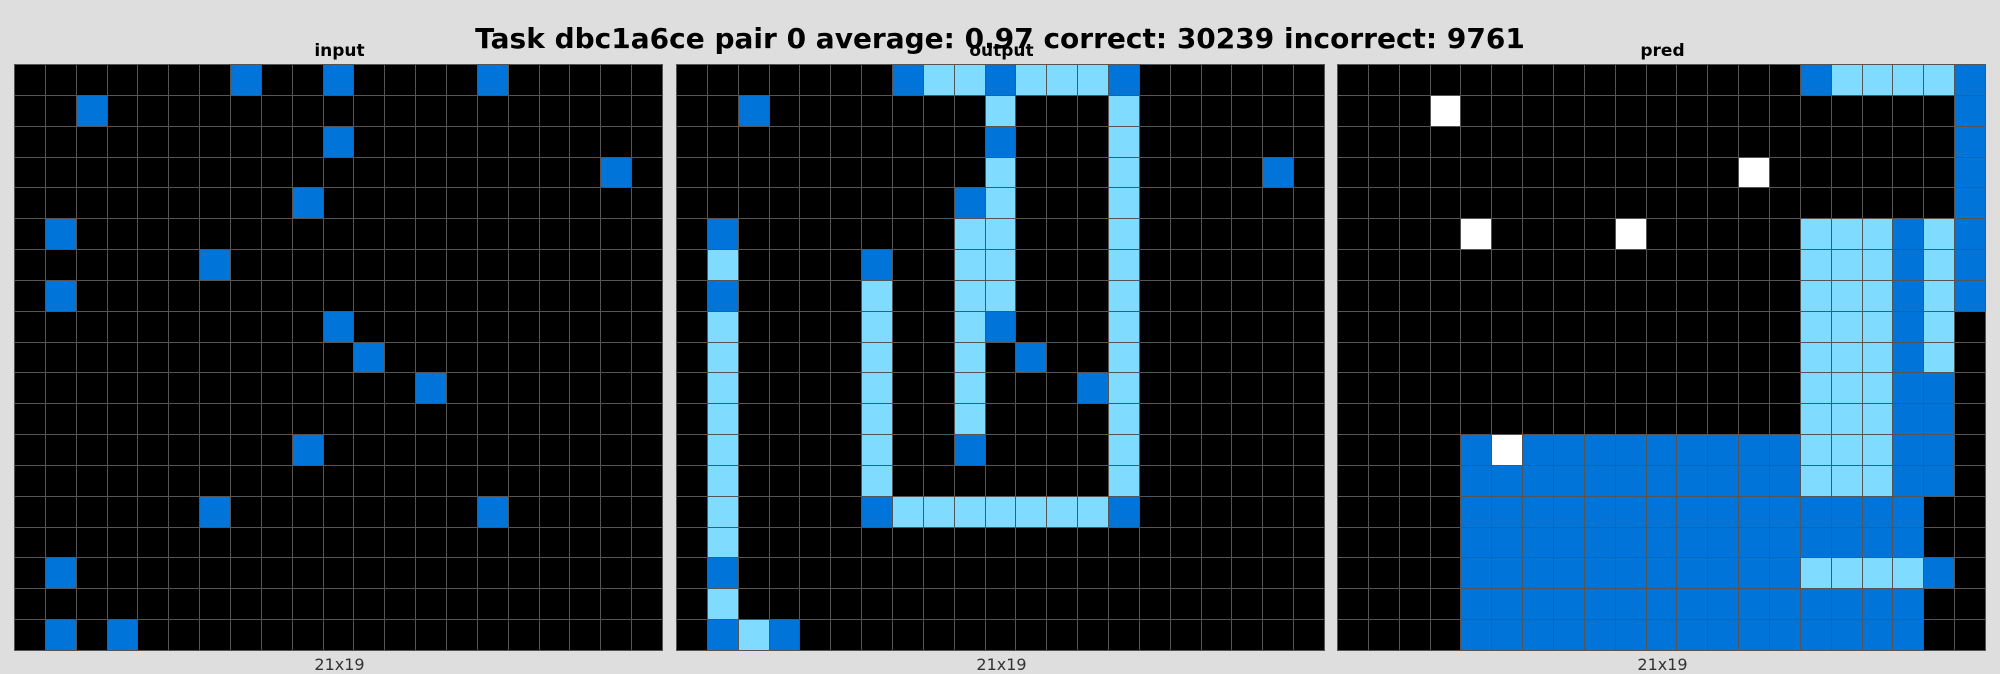 The width and height of the screenshot is (2000, 674). Describe the element at coordinates (1001, 664) in the screenshot. I see `output-grid-dimensions: 21x19` at that location.